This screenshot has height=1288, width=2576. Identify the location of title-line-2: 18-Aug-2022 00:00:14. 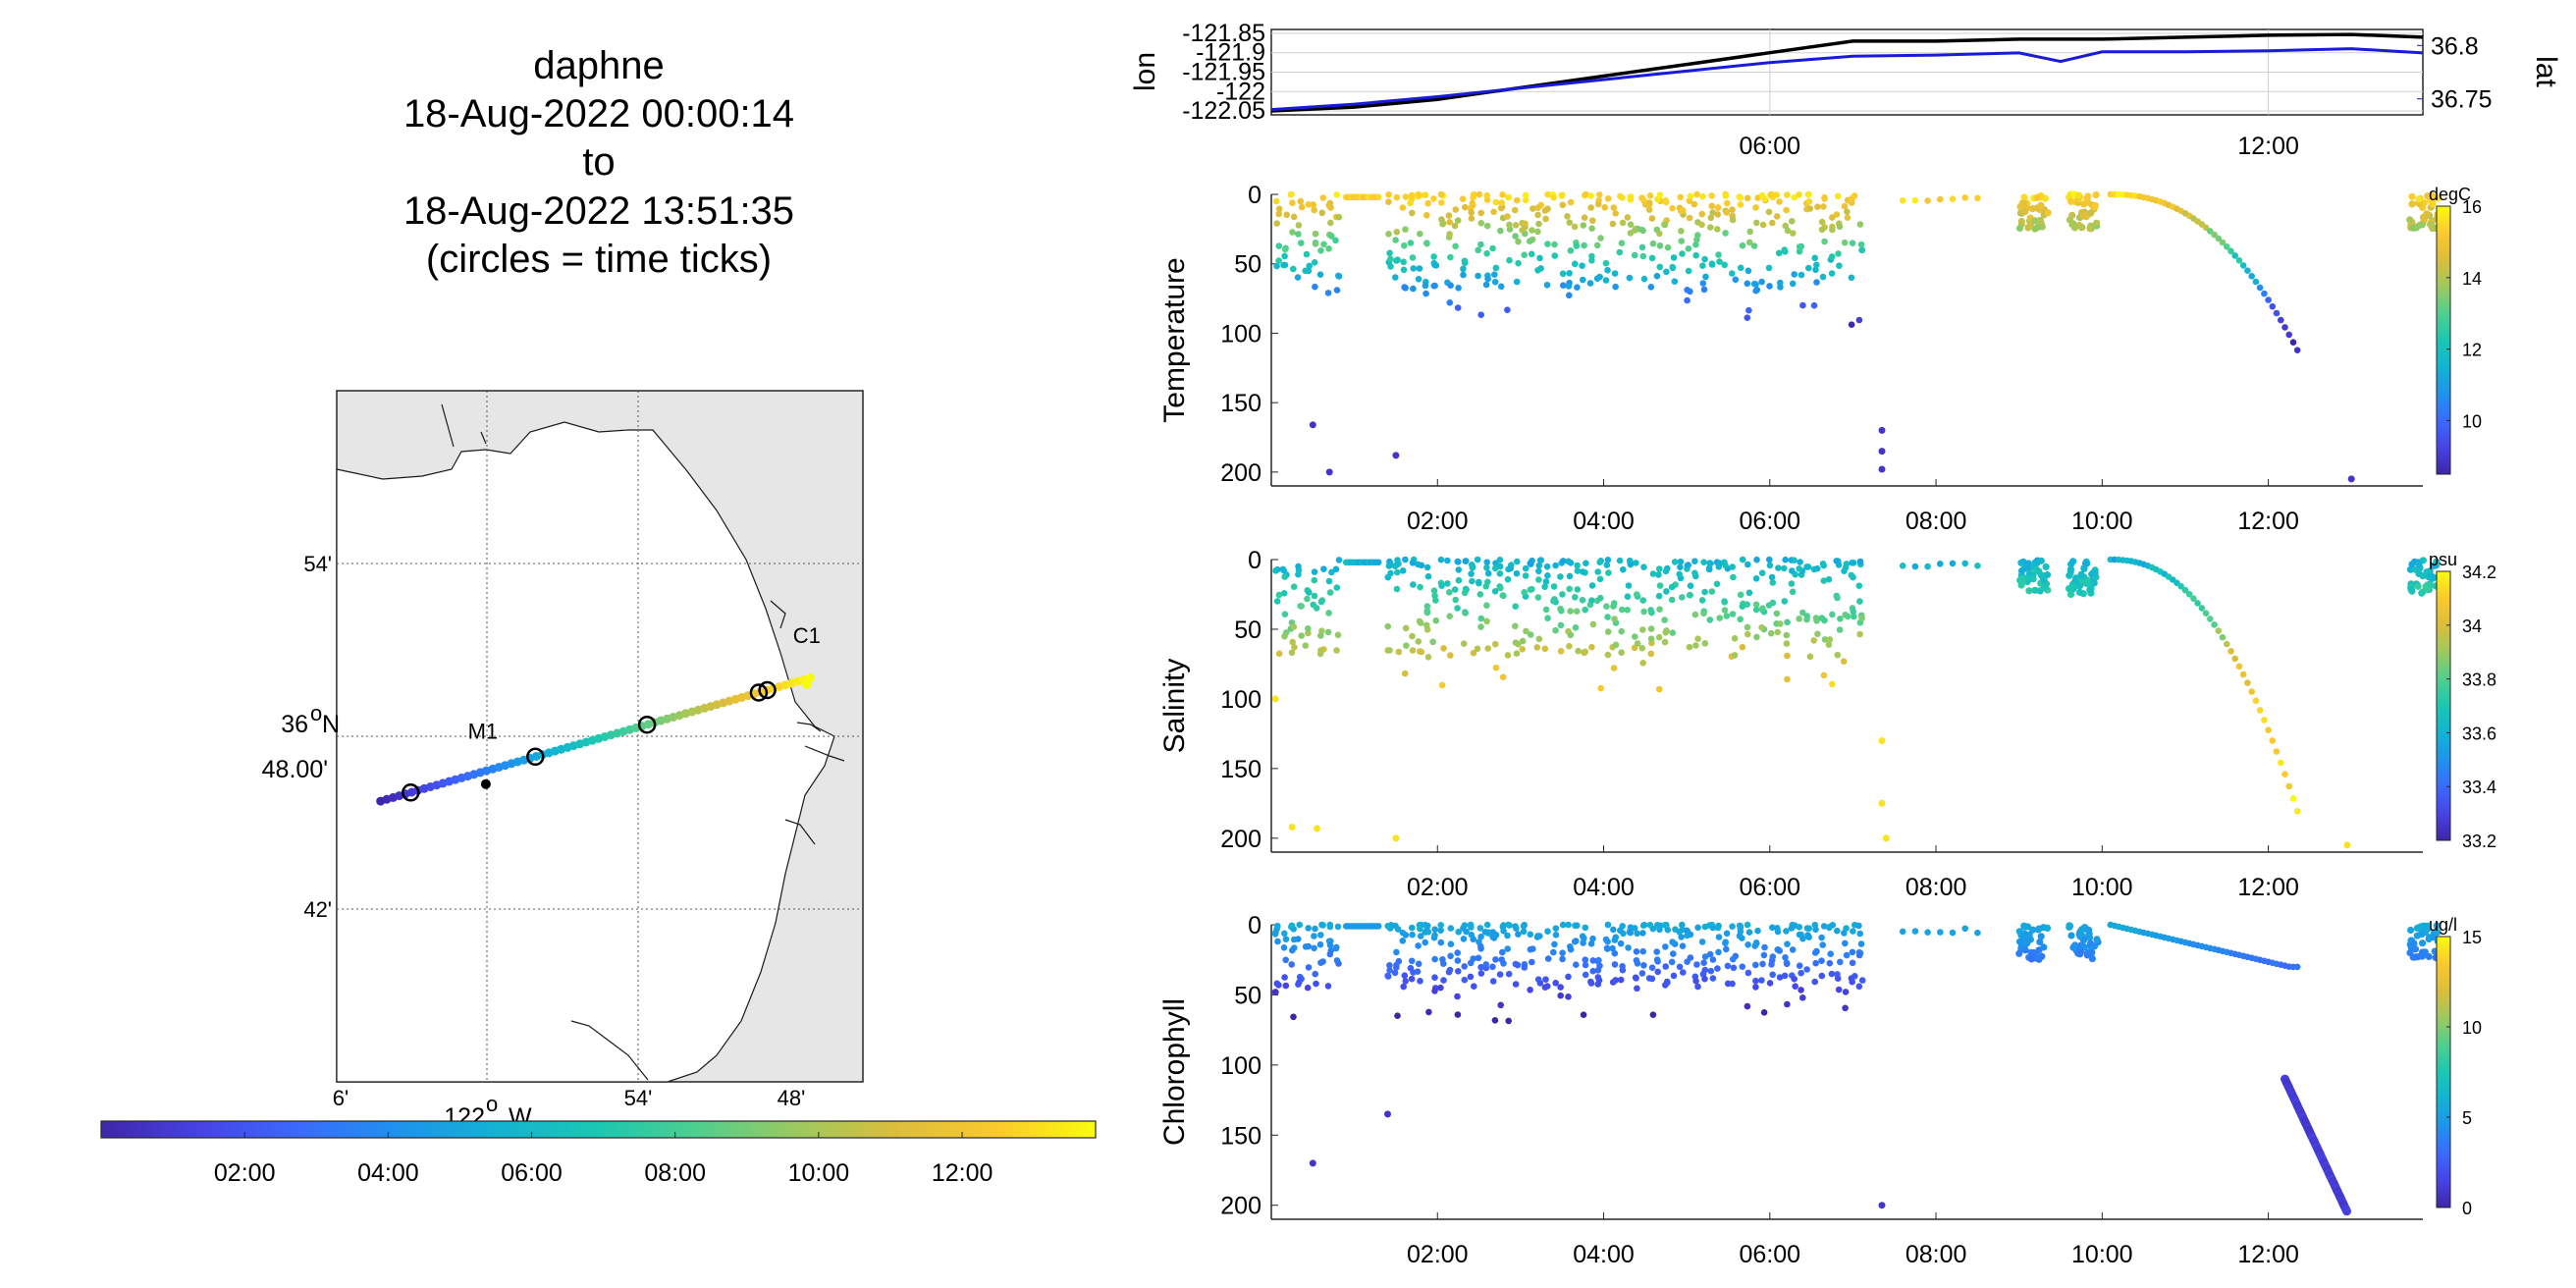
(598, 113).